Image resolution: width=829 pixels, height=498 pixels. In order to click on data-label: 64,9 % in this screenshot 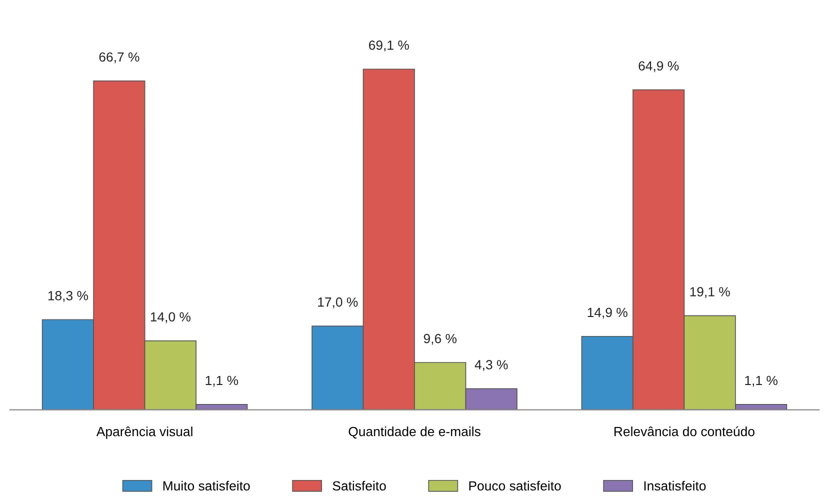, I will do `click(658, 66)`.